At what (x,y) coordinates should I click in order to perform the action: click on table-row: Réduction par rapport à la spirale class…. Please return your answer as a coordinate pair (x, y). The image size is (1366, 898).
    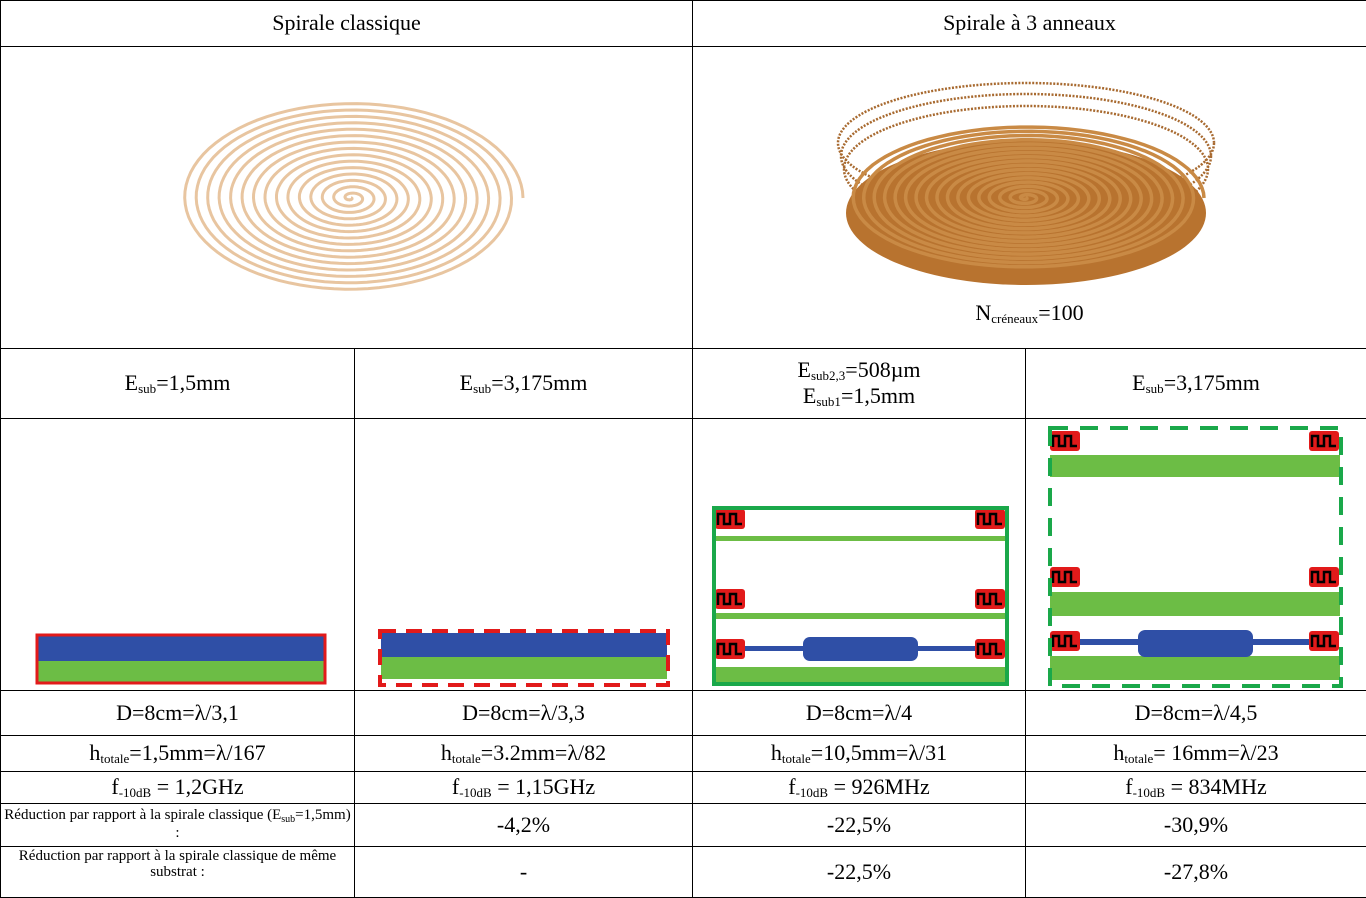
    Looking at the image, I should click on (683, 872).